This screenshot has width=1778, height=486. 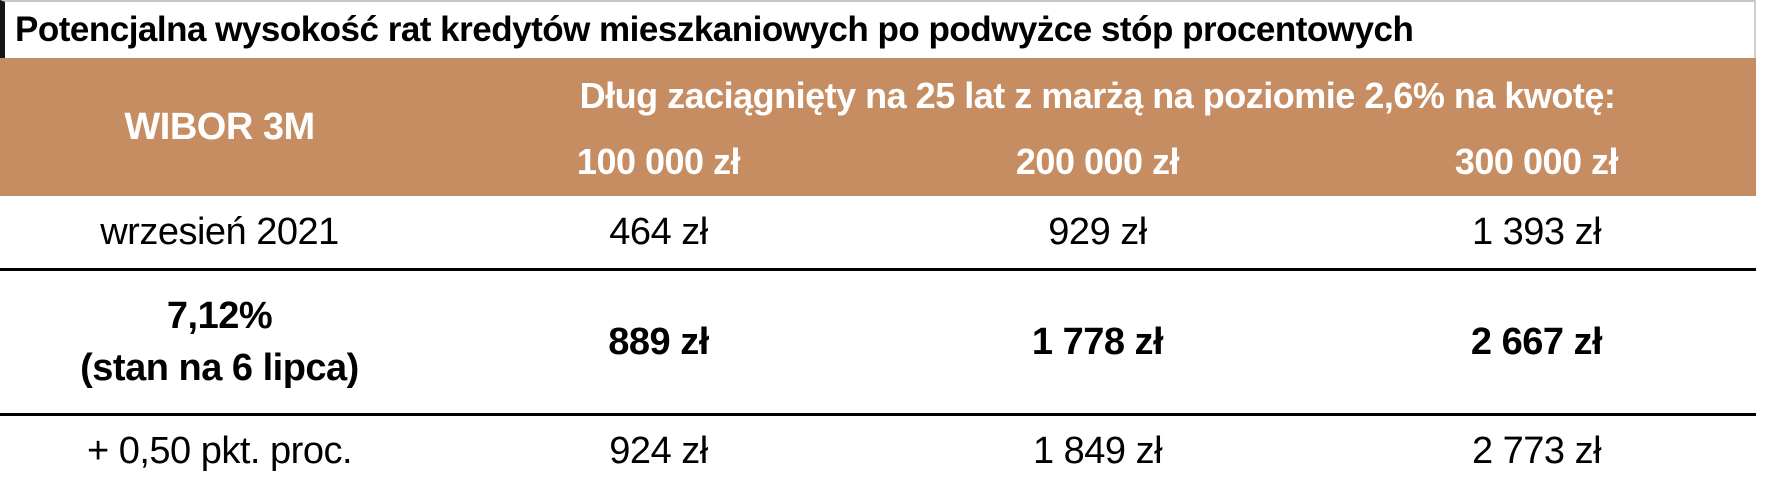 I want to click on wibor-rate-note: (stan na 6 lipca), so click(x=219, y=368).